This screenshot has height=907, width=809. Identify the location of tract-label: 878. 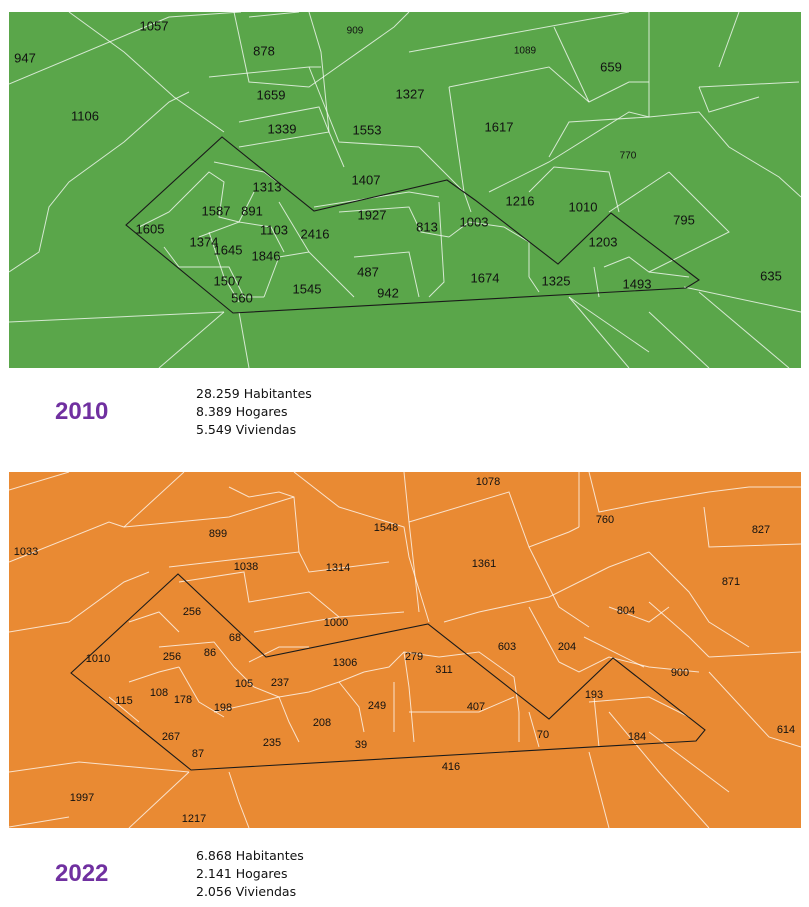
(264, 50).